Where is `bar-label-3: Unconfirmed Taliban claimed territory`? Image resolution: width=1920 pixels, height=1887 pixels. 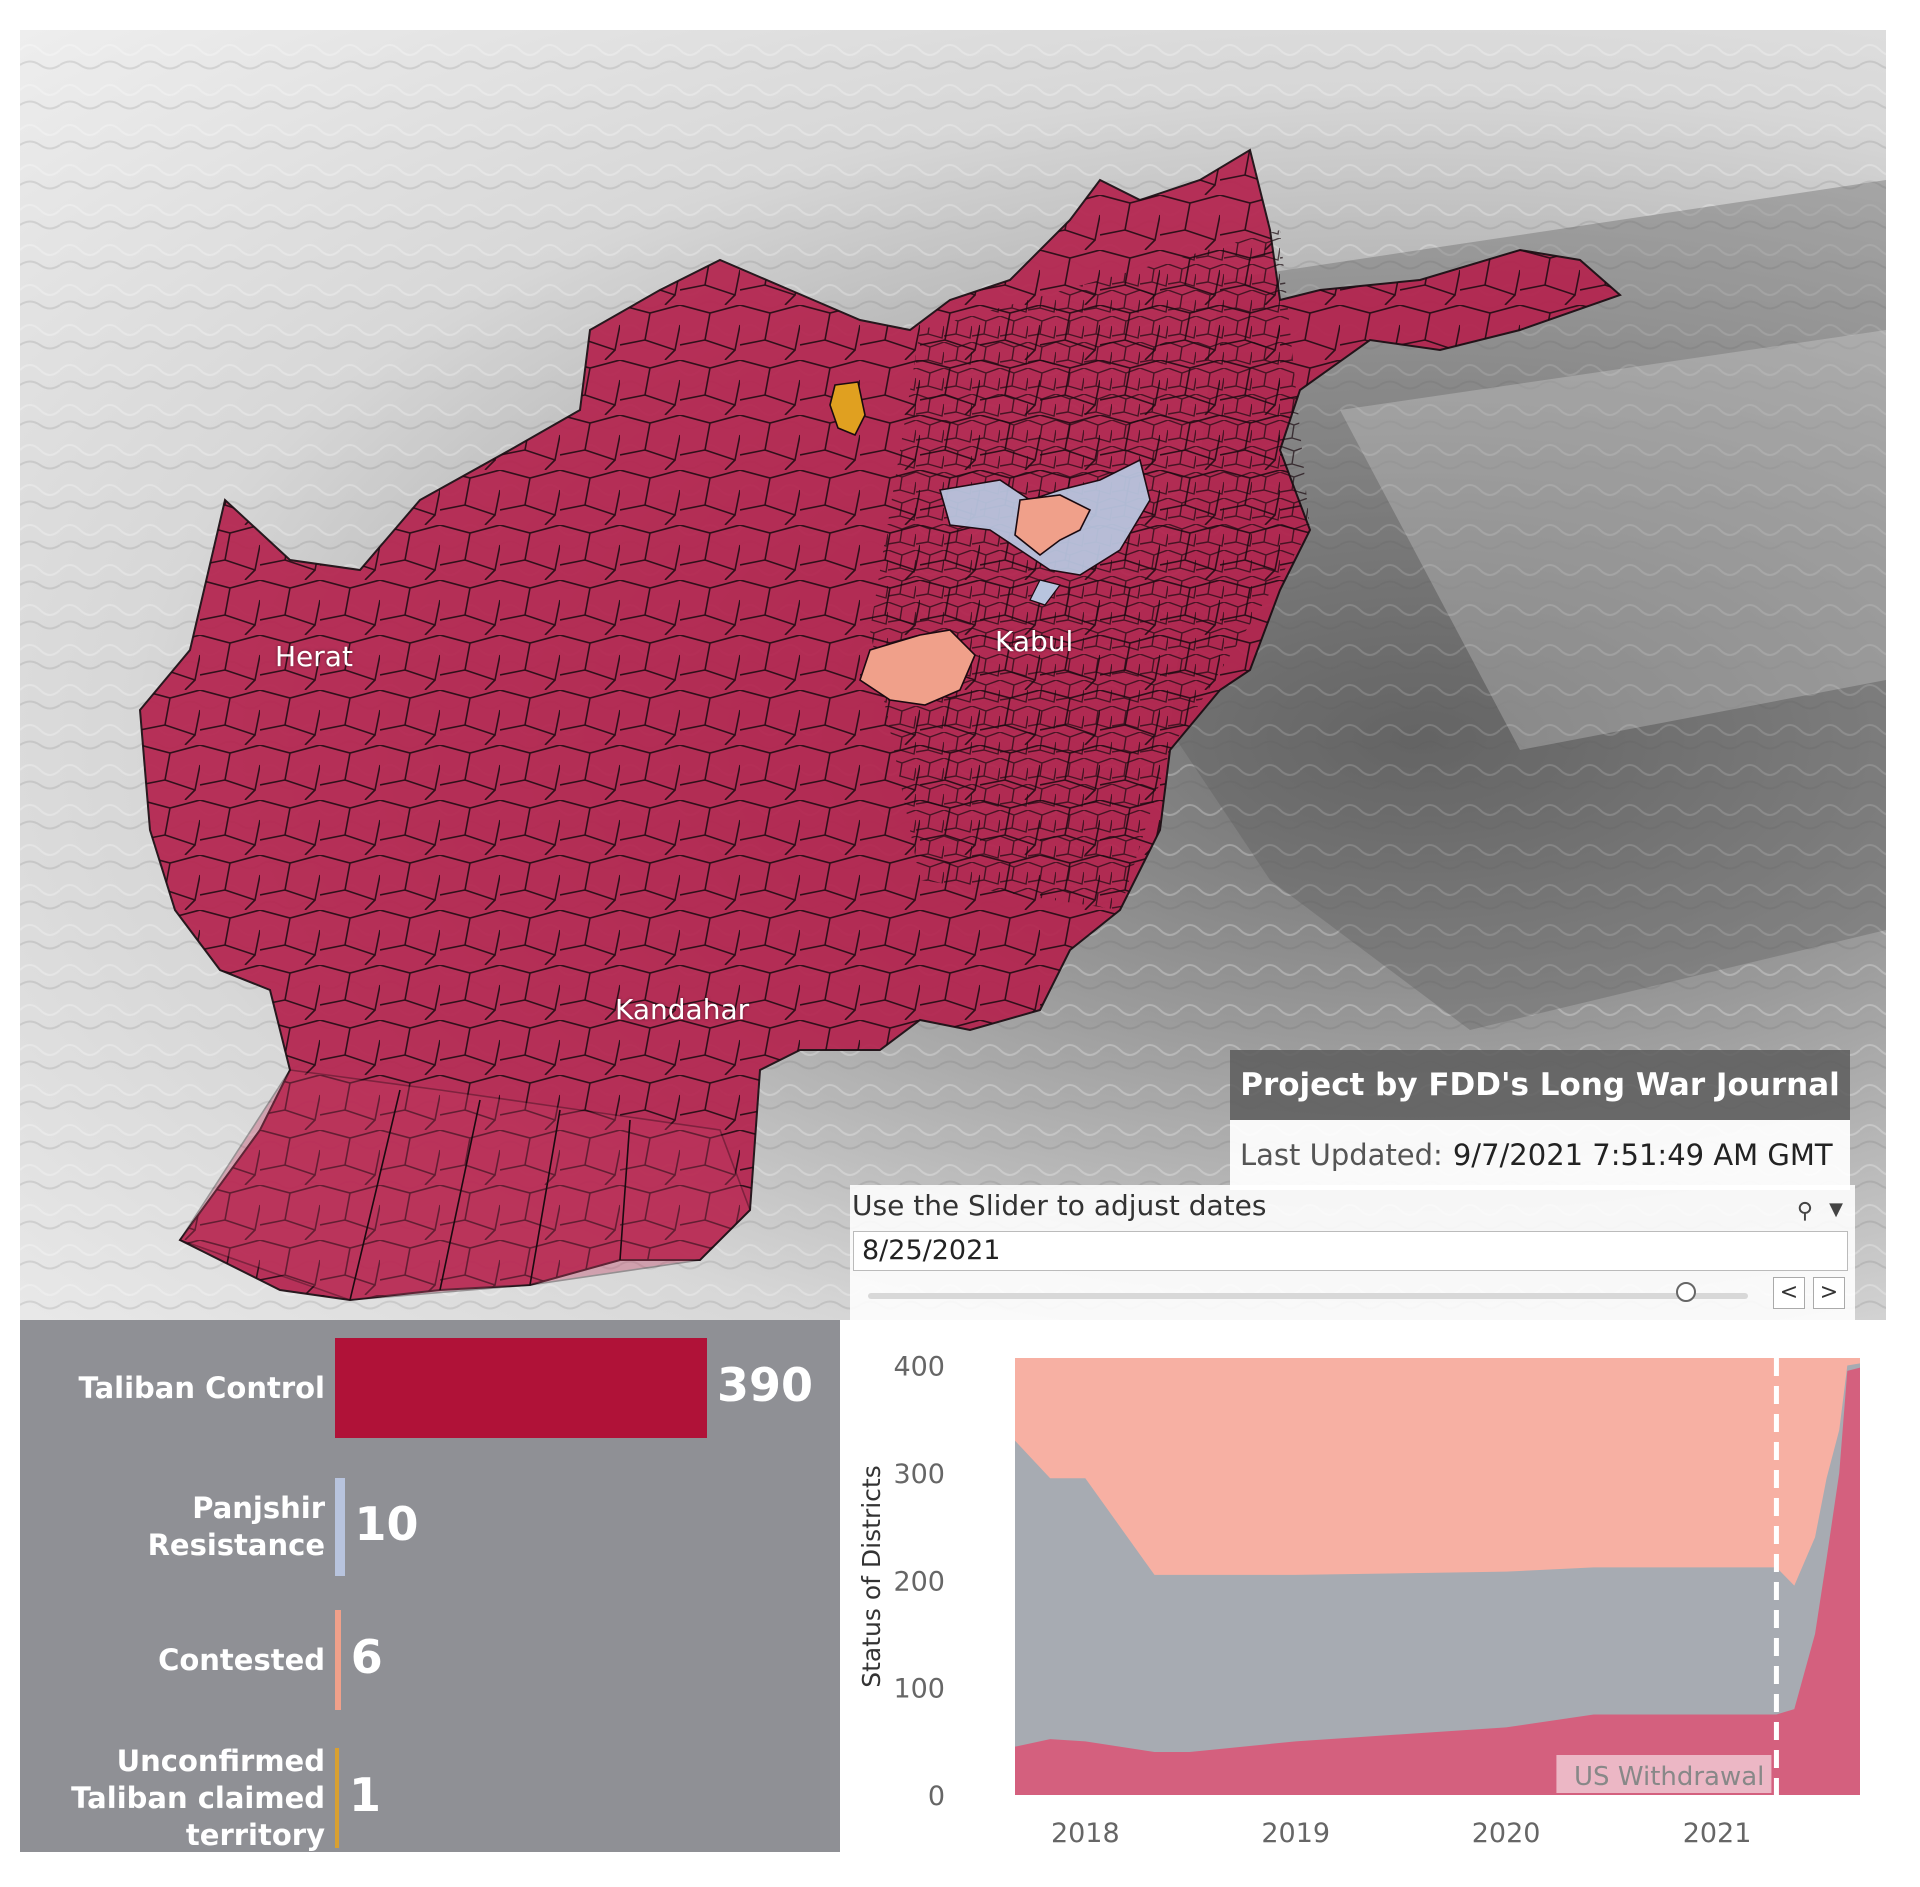
bar-label-3: Unconfirmed Taliban claimed territory is located at coordinates (198, 1798).